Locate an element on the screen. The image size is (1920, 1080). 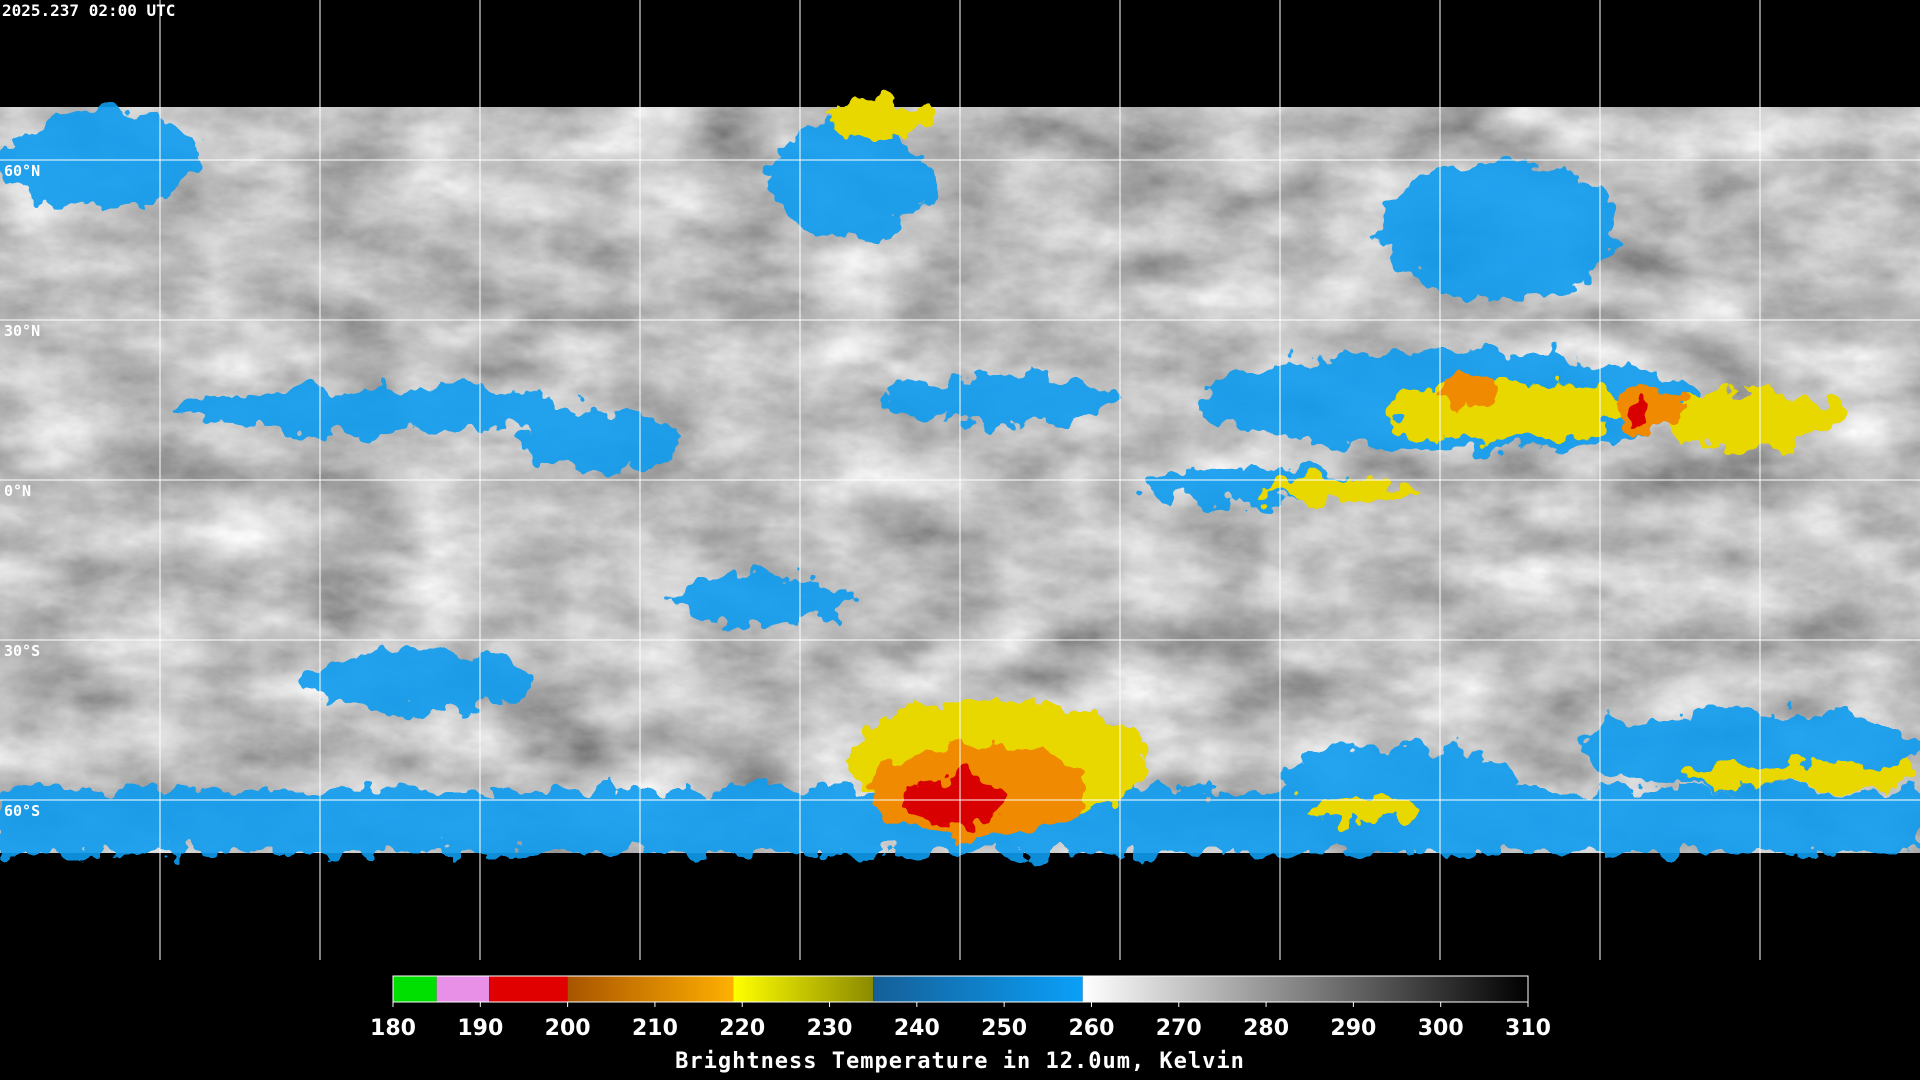
timestamp: 2025.237 02:00 UTC is located at coordinates (88, 10).